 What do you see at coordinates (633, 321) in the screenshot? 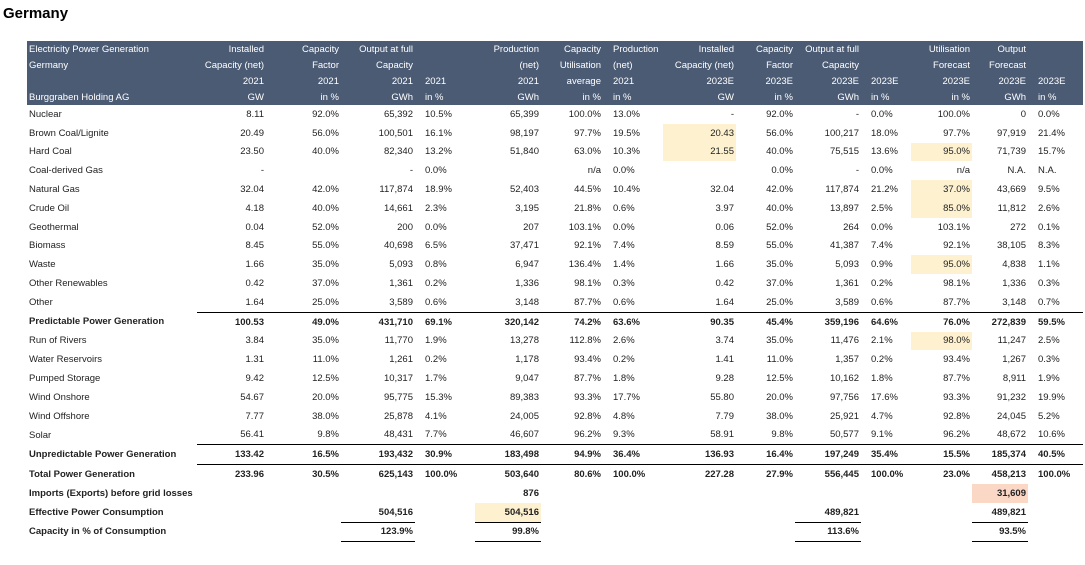
I see `cell: 63.6%` at bounding box center [633, 321].